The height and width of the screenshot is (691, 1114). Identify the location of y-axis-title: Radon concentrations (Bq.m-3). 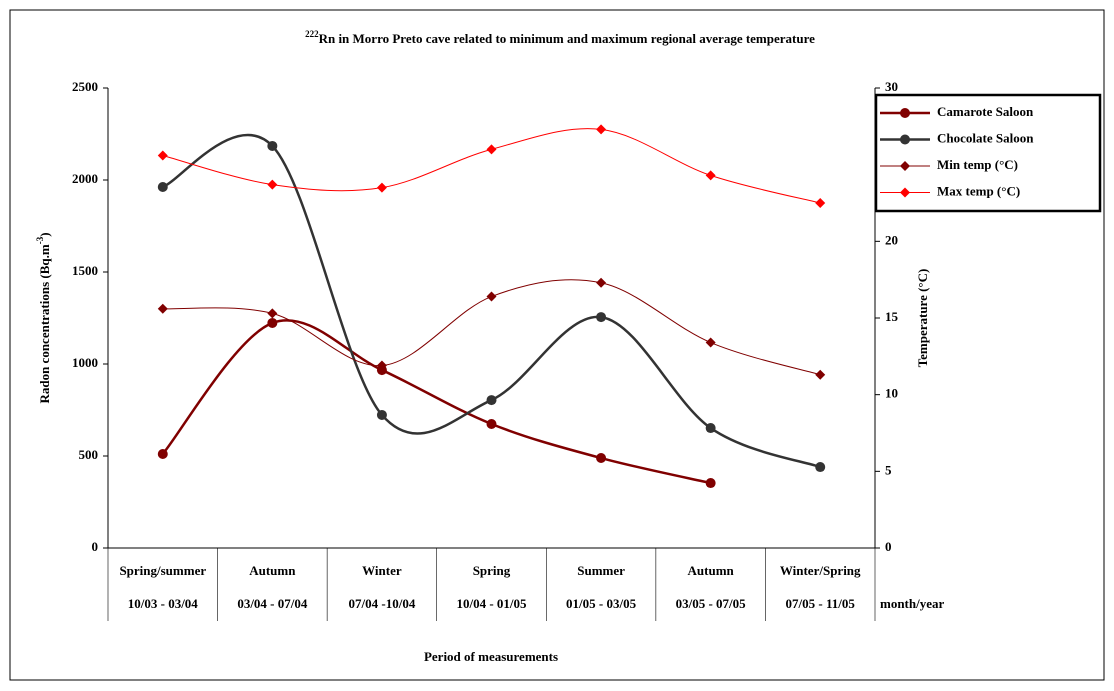
(43, 317).